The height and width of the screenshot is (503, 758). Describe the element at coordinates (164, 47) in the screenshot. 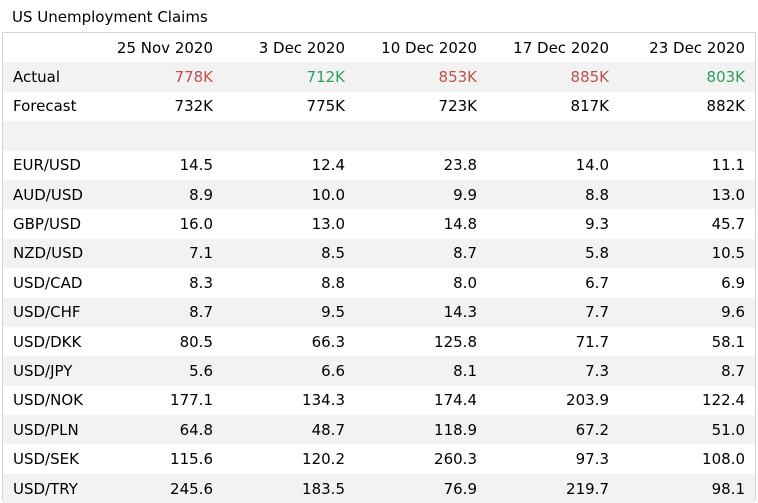

I see `column-header: 25 Nov 2020` at that location.